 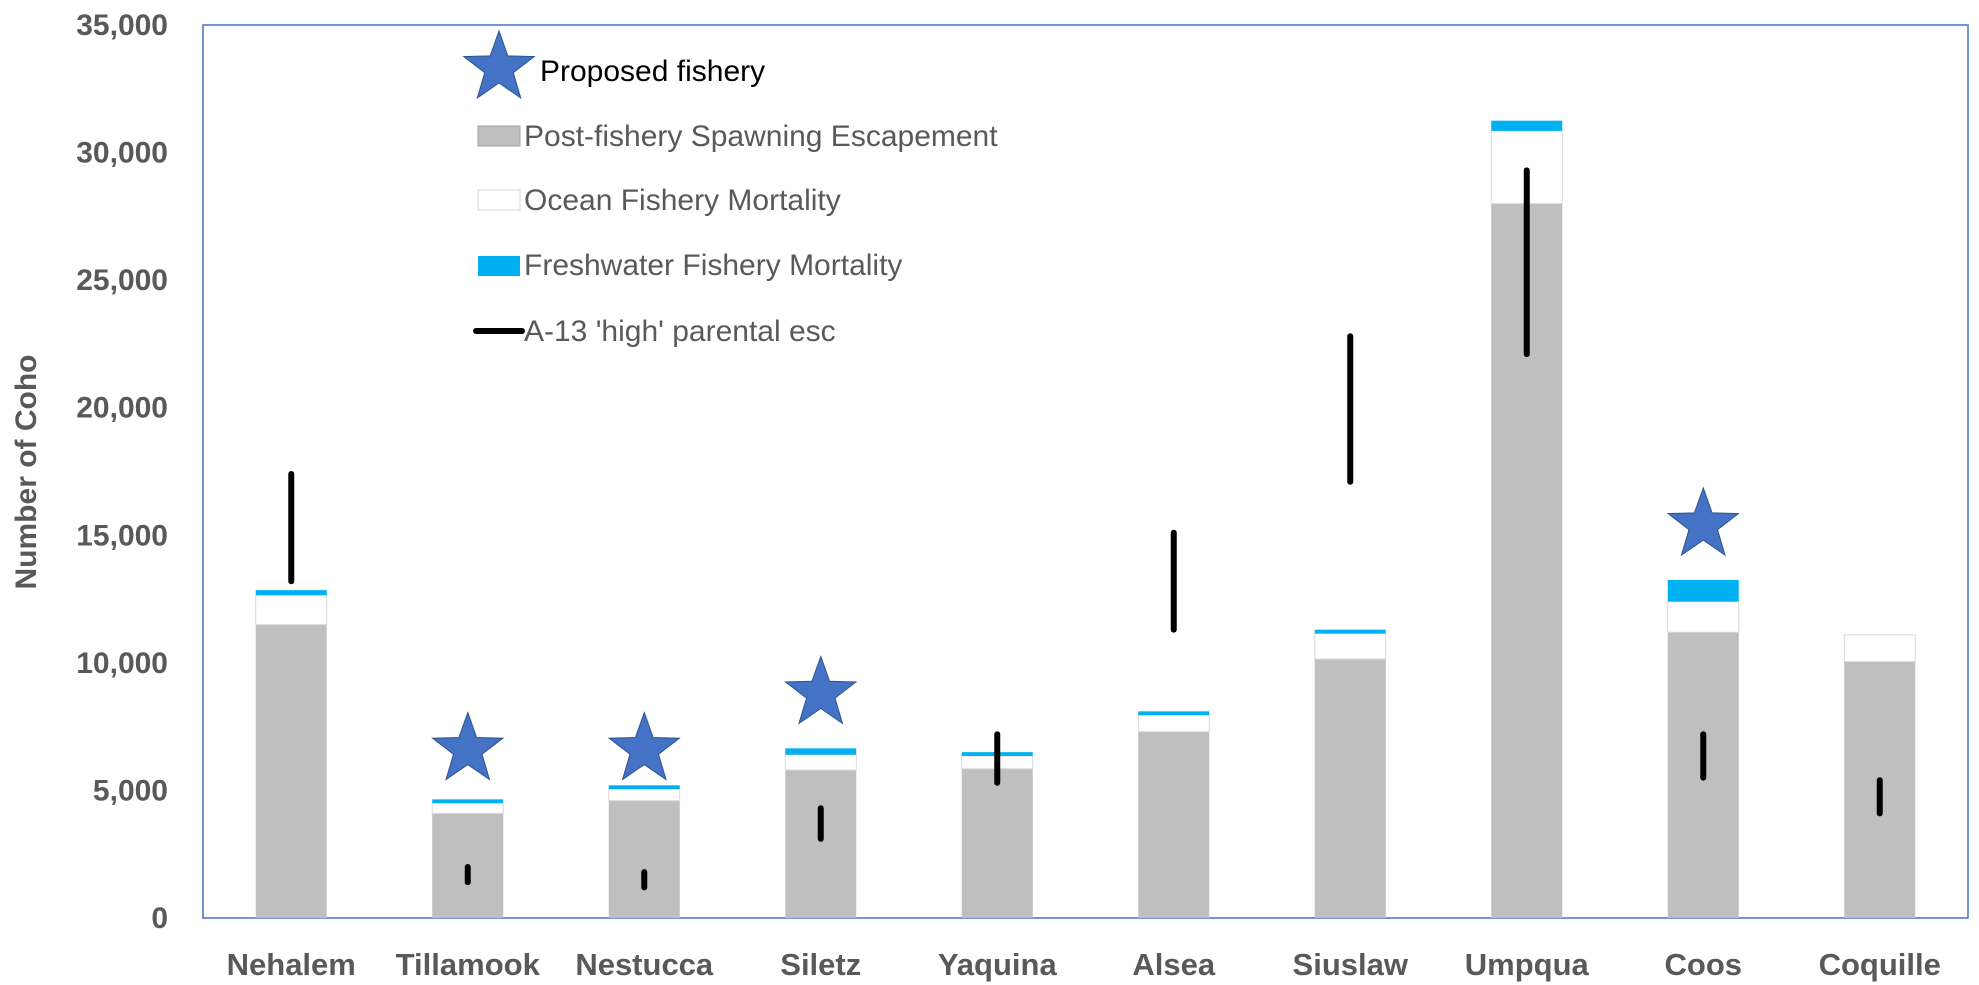 What do you see at coordinates (499, 200) in the screenshot?
I see `legend-swatch-ocean-mortality` at bounding box center [499, 200].